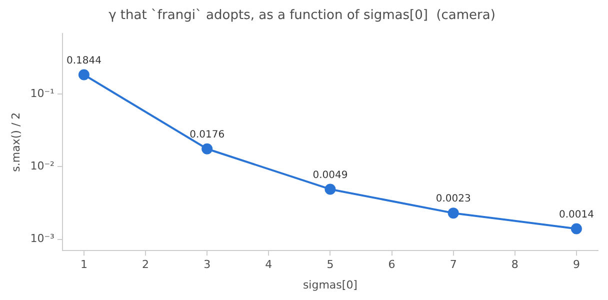 Image resolution: width=608 pixels, height=300 pixels. Describe the element at coordinates (207, 265) in the screenshot. I see `x-tick-label: 3` at that location.